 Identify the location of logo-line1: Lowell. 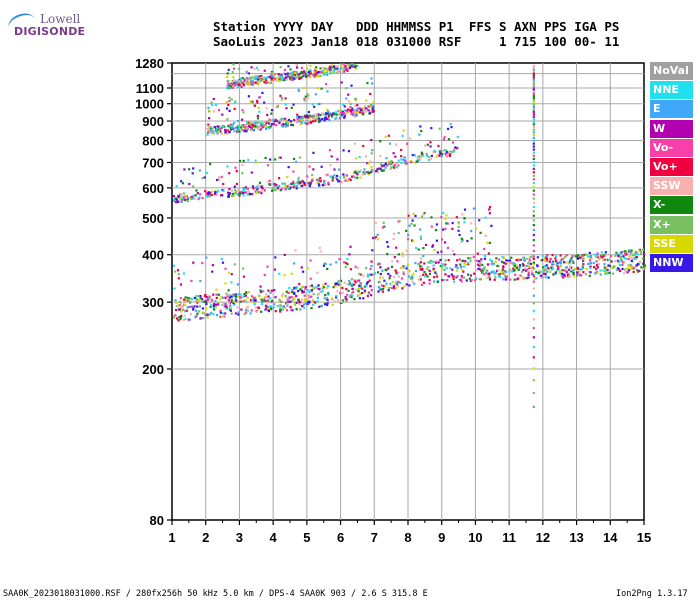
(60, 19).